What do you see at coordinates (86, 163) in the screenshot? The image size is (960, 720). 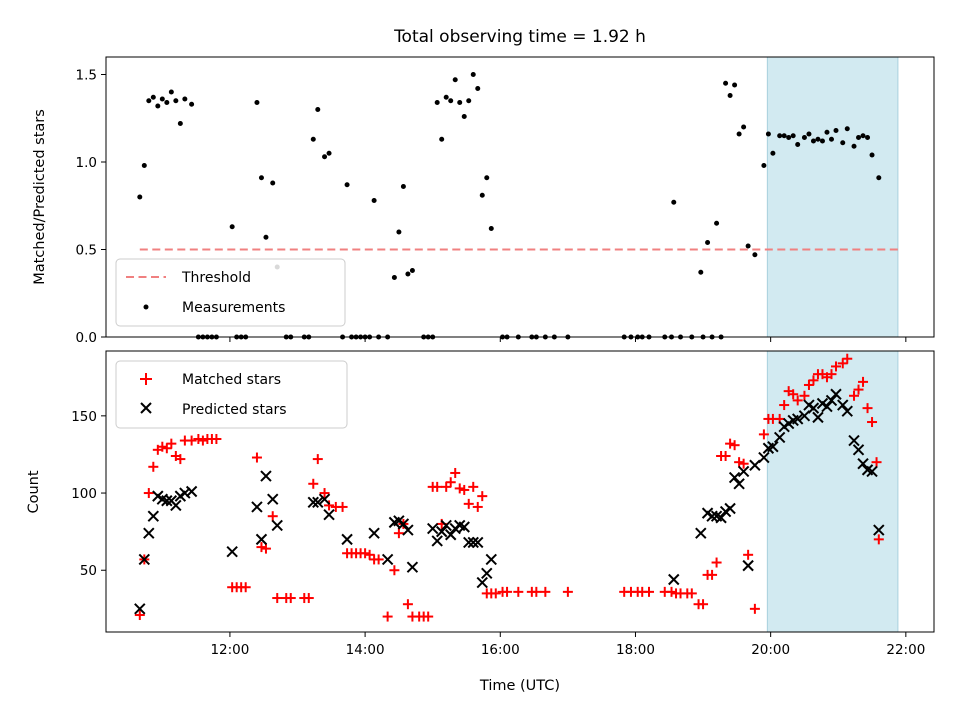 I see `y-tick-label: 1.0` at bounding box center [86, 163].